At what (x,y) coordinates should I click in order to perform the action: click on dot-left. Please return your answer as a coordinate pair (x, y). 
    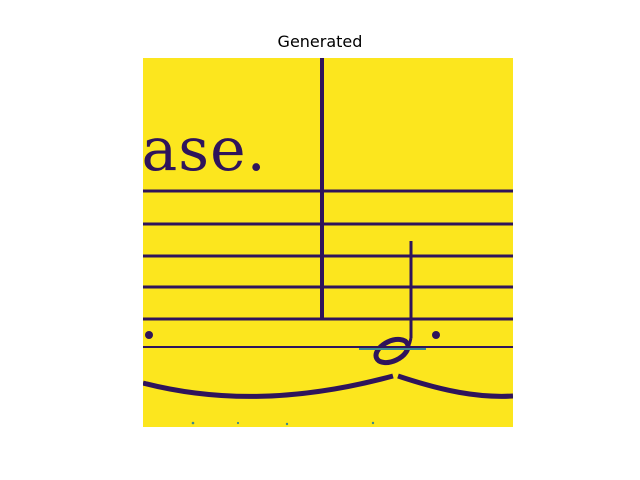
    Looking at the image, I should click on (149, 335).